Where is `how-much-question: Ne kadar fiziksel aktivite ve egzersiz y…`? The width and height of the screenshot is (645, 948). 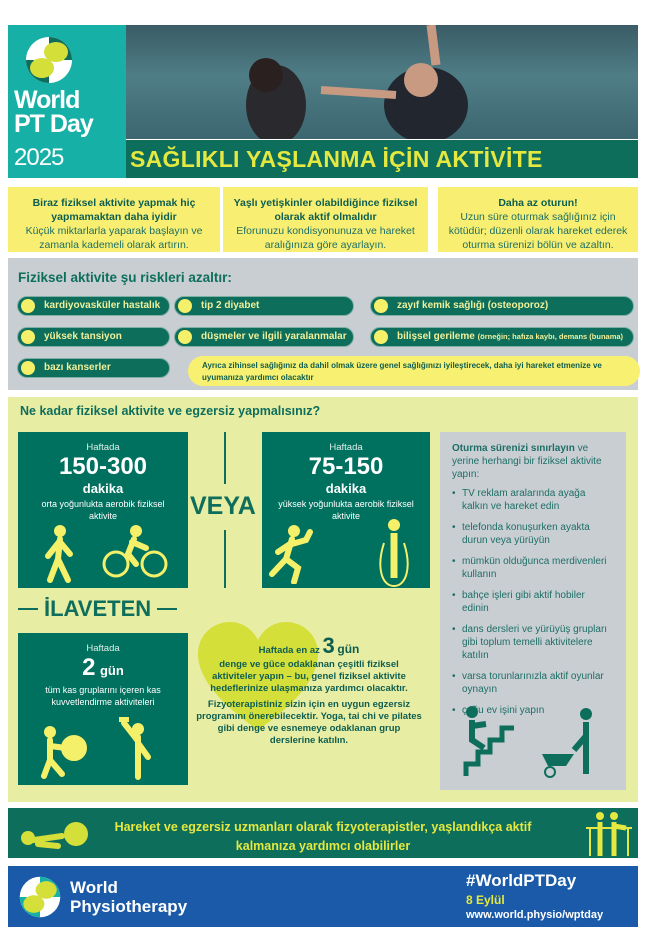 how-much-question: Ne kadar fiziksel aktivite ve egzersiz y… is located at coordinates (170, 411).